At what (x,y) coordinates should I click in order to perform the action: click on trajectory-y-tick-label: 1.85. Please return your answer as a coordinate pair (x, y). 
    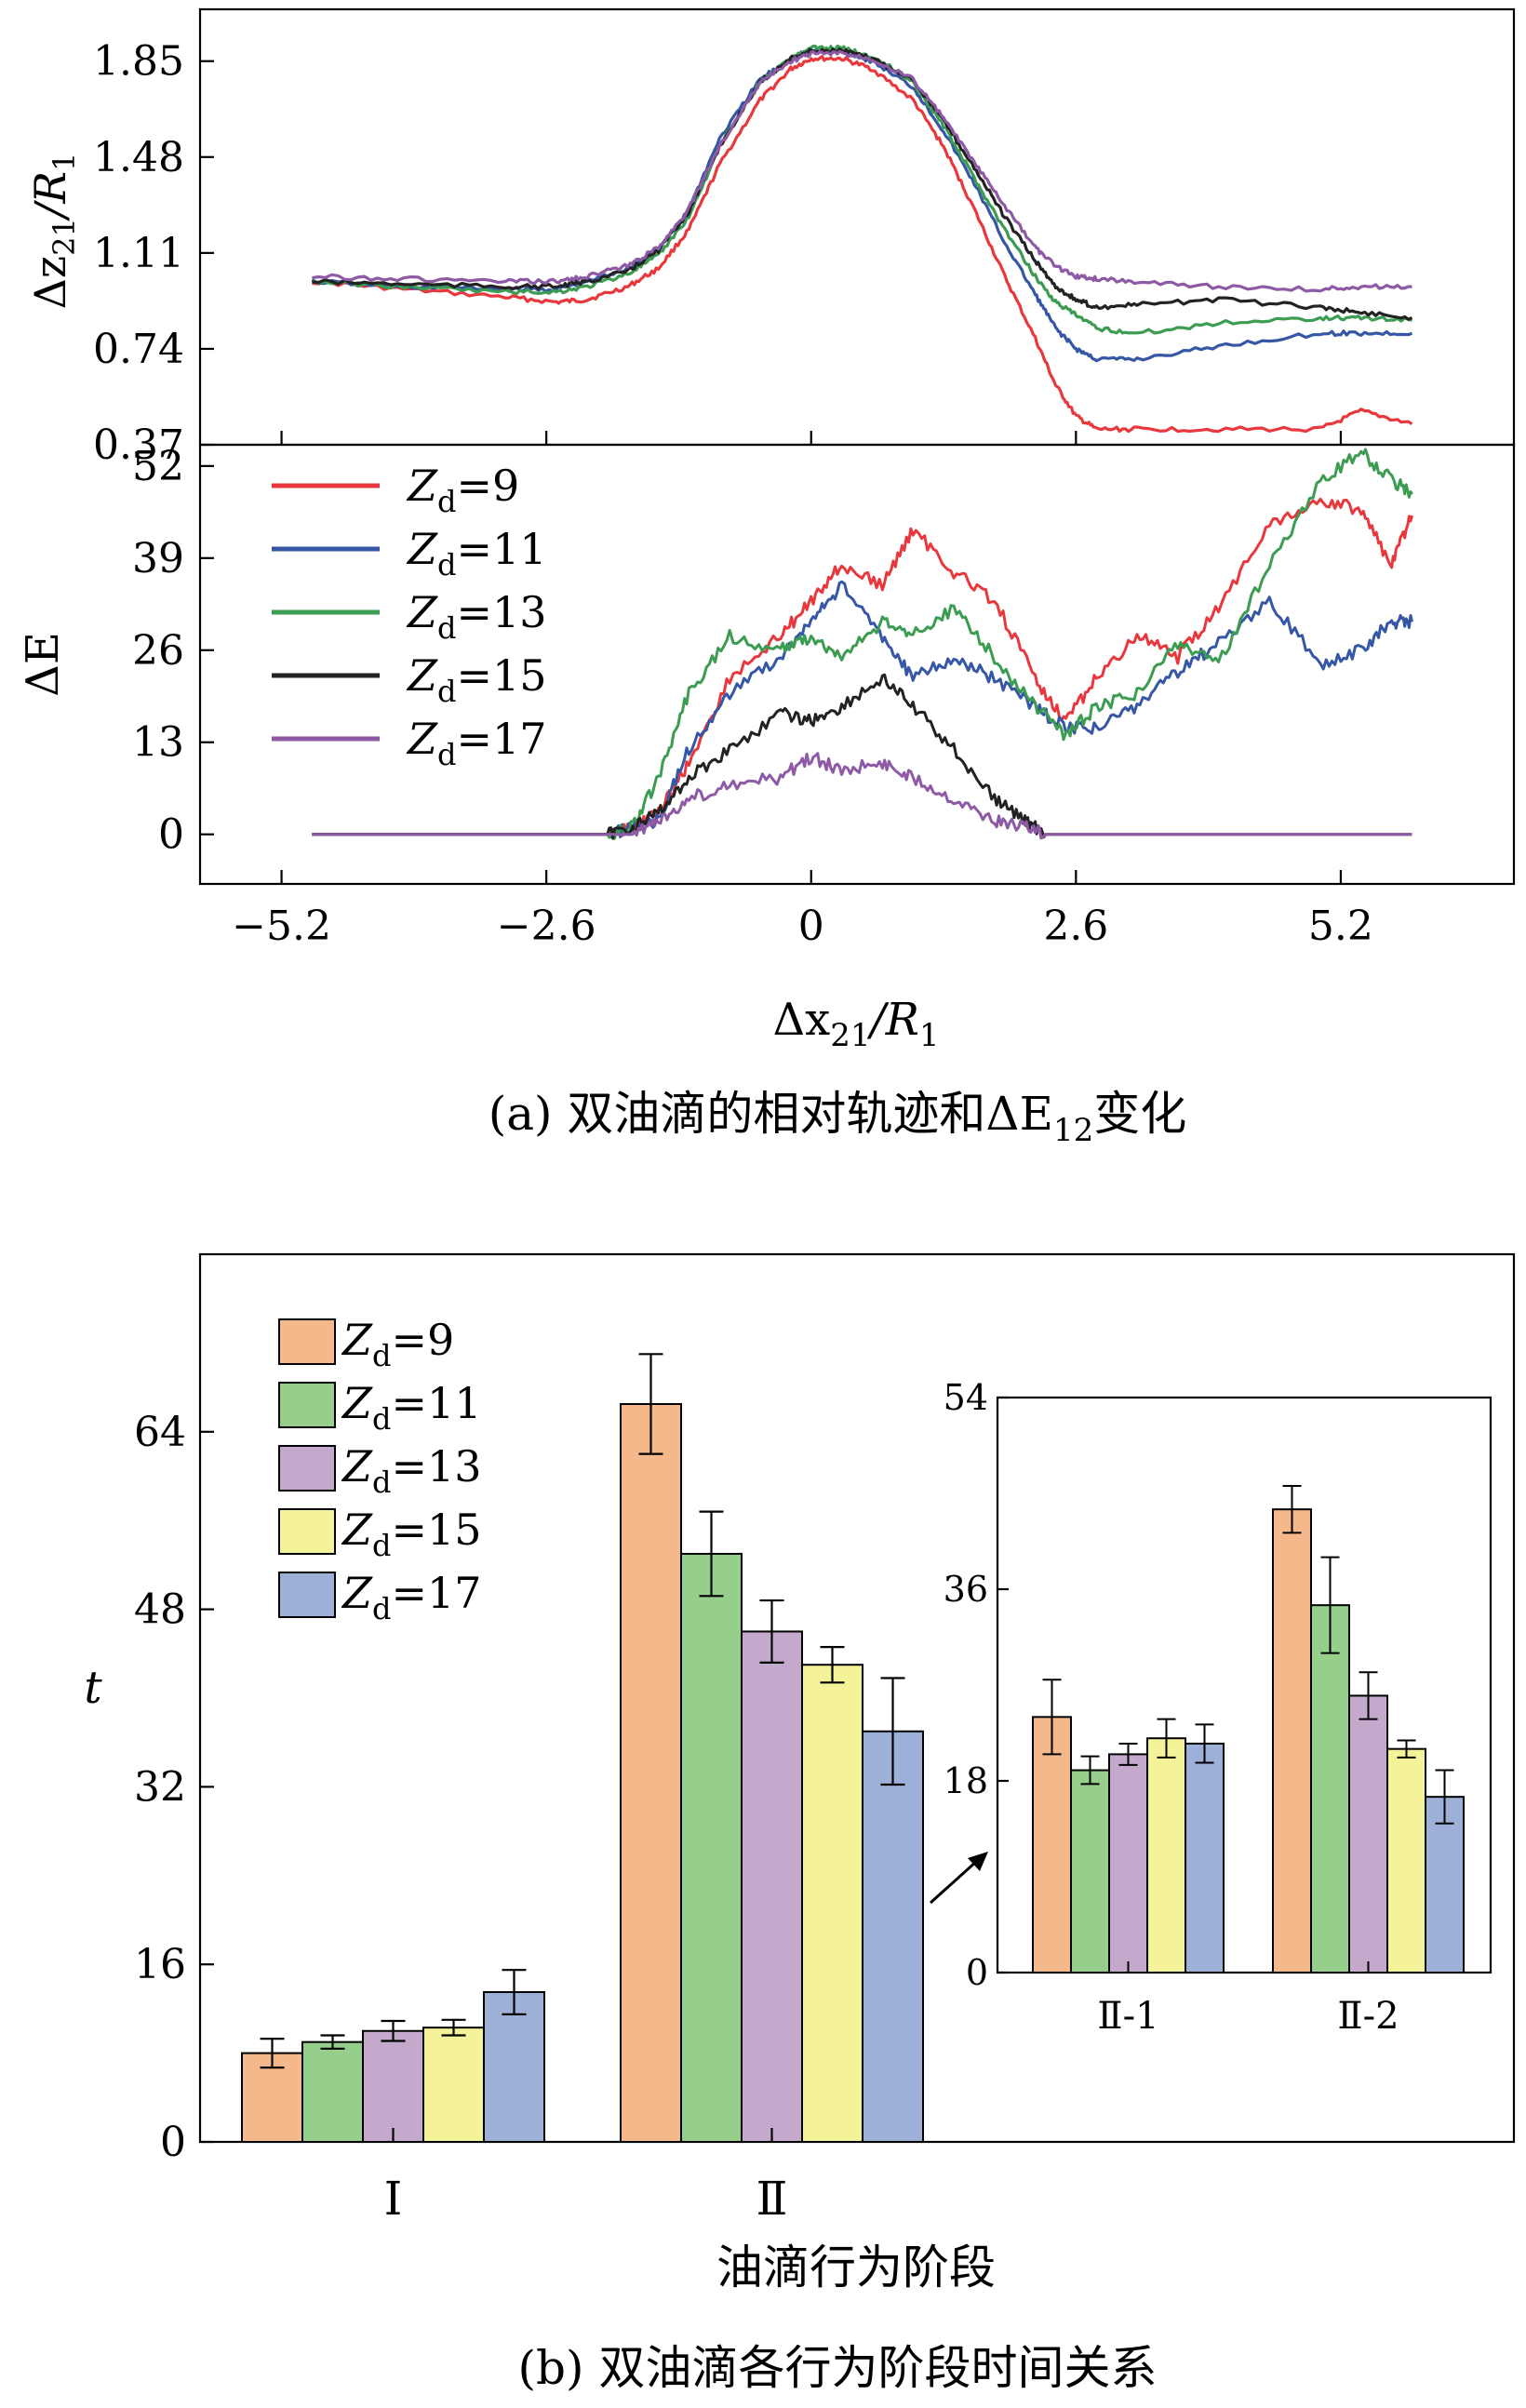
    Looking at the image, I should click on (139, 62).